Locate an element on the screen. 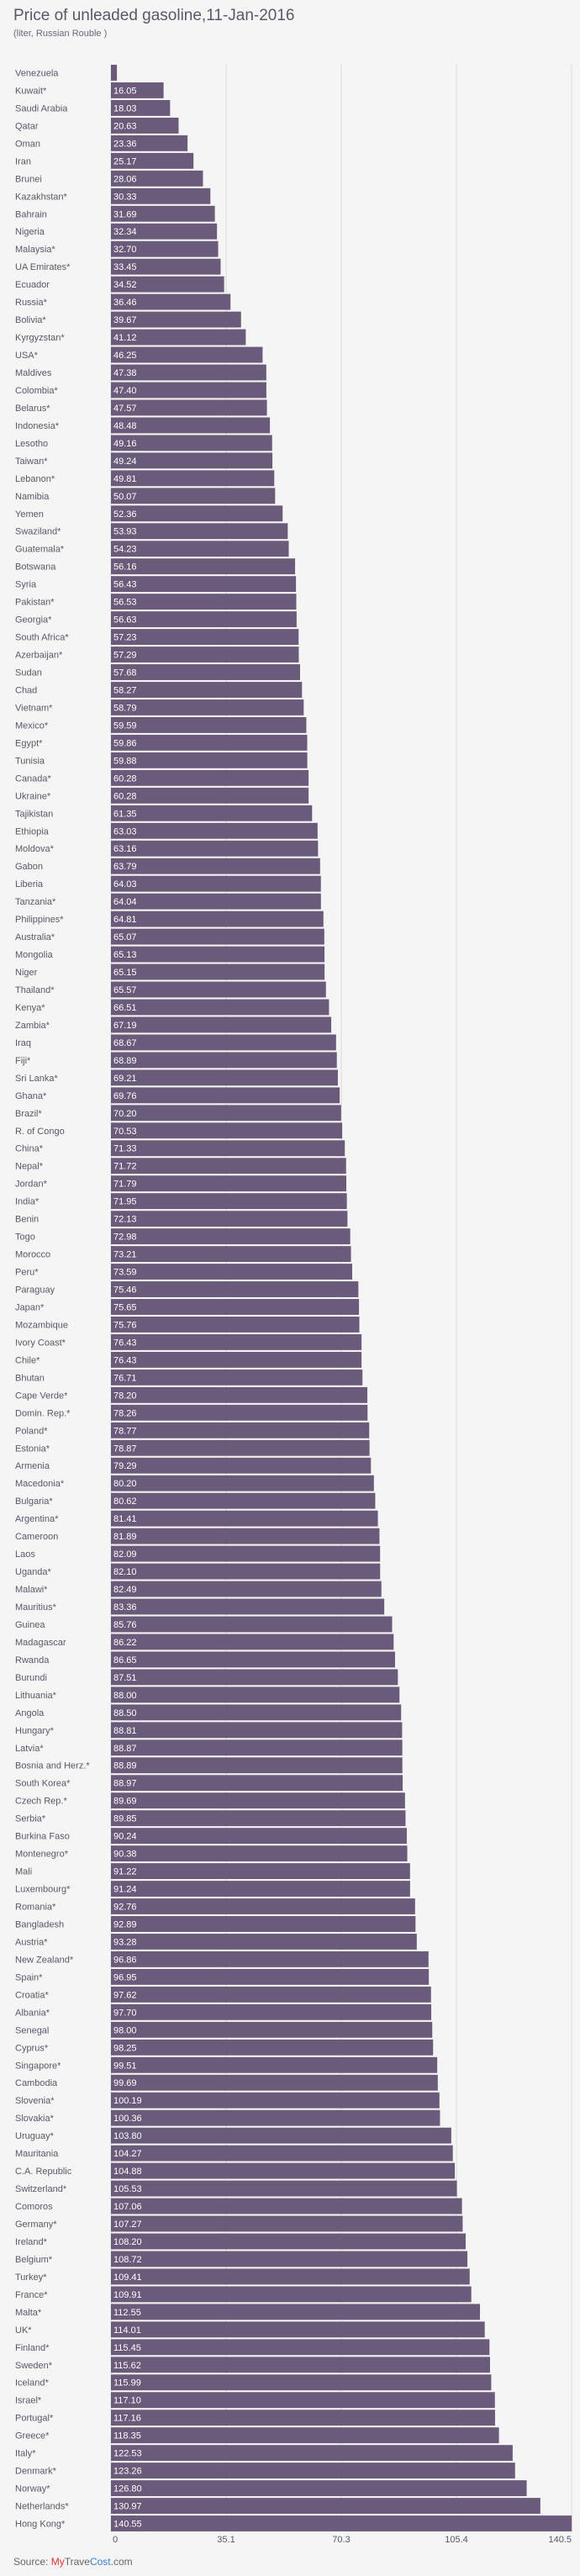 The width and height of the screenshot is (580, 2576). bar-value-label: 68.89 is located at coordinates (125, 1061).